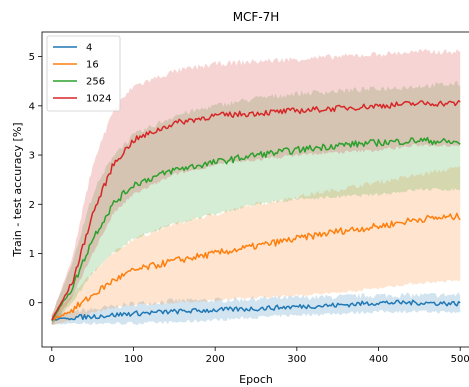 Image resolution: width=469 pixels, height=387 pixels. What do you see at coordinates (256, 17) in the screenshot?
I see `chart-title: MCF-7H` at bounding box center [256, 17].